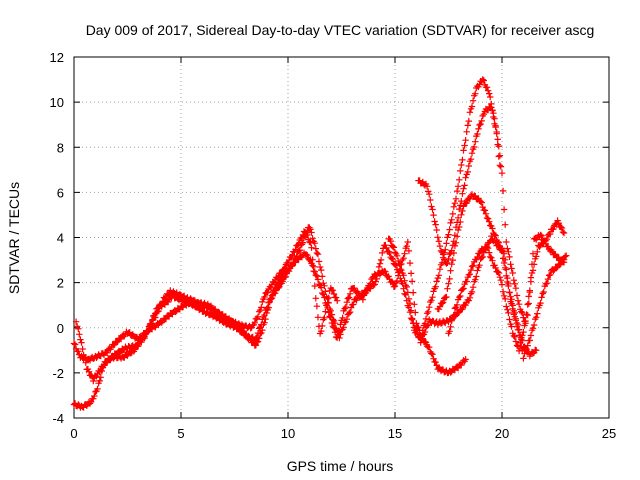  I want to click on y-tick-label: 6, so click(60, 192).